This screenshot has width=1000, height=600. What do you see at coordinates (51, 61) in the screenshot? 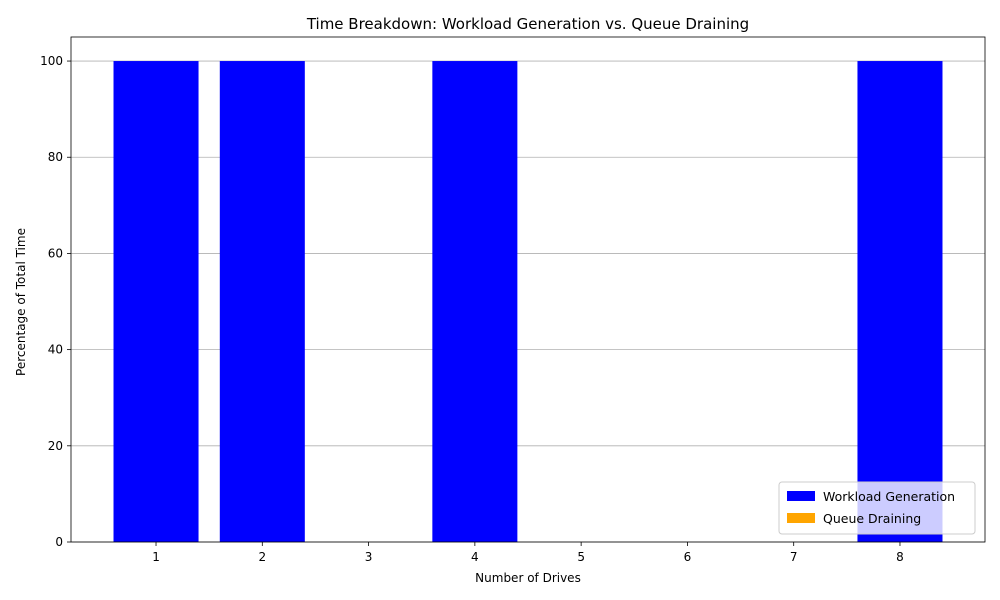
I see `y-tick-label: 100` at bounding box center [51, 61].